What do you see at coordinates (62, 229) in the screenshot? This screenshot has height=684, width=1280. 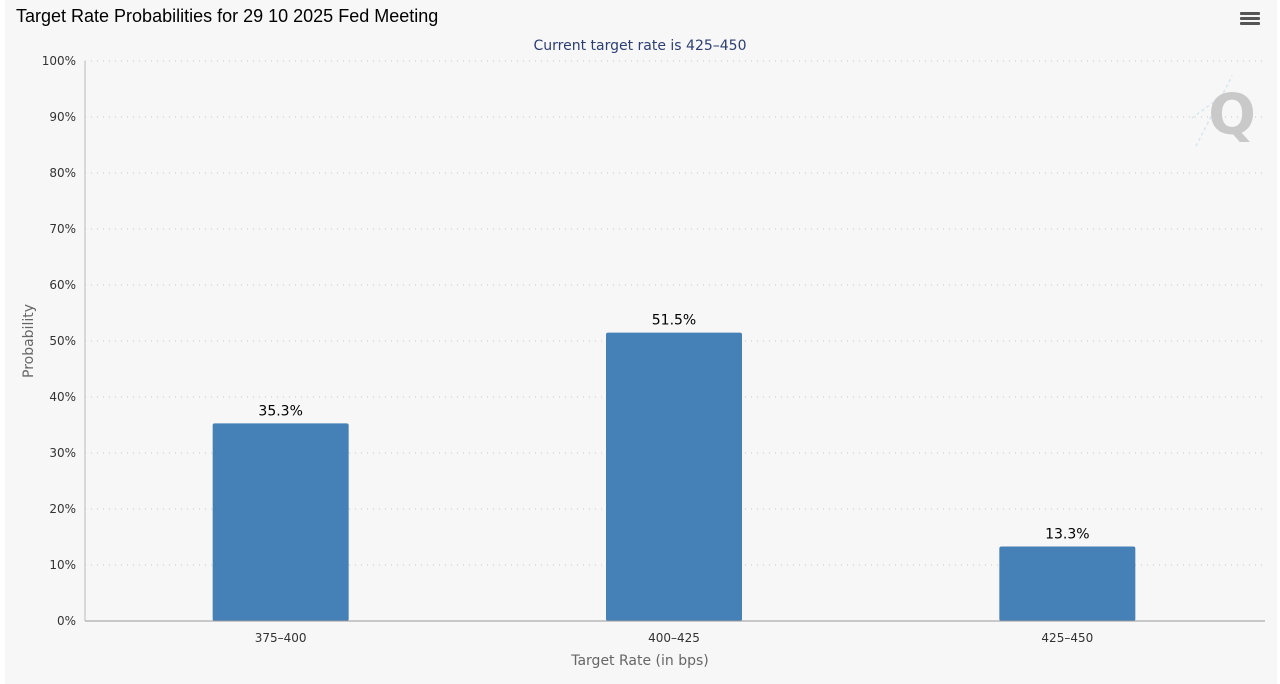 I see `y-tick-label: 70%` at bounding box center [62, 229].